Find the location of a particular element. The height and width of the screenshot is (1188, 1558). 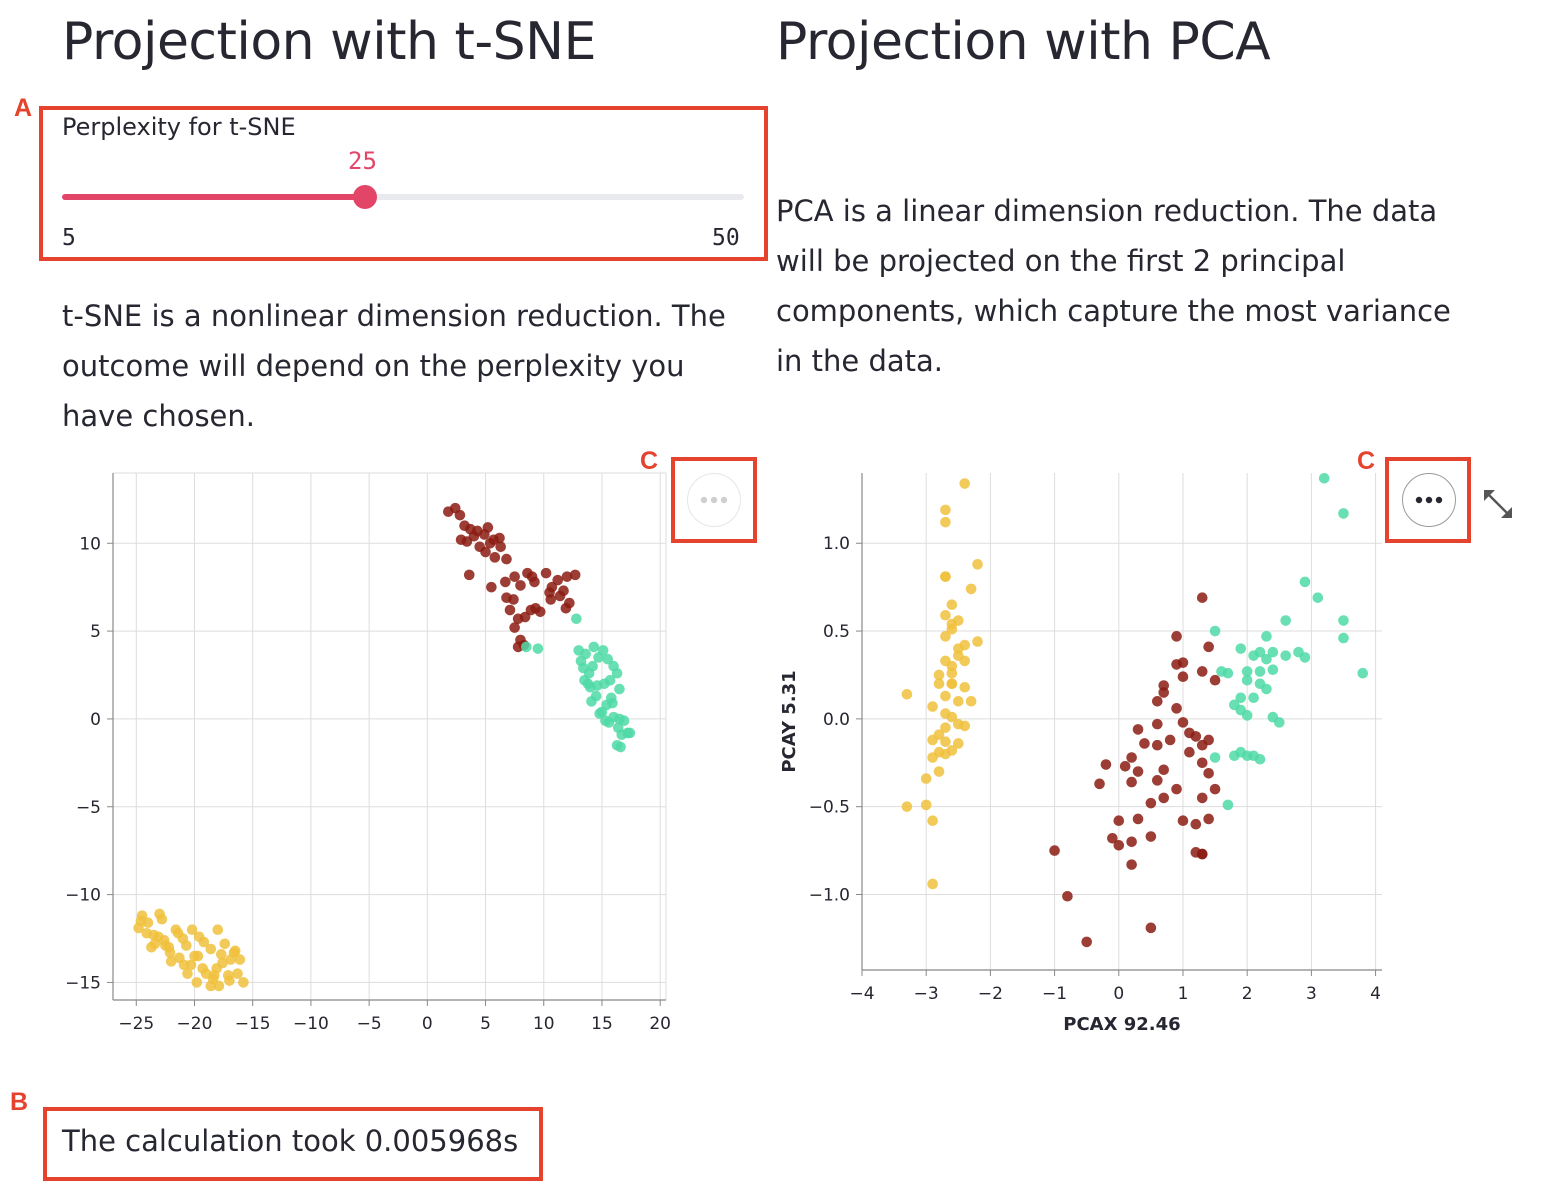

annotation-marker-b: B is located at coordinates (19, 1102).